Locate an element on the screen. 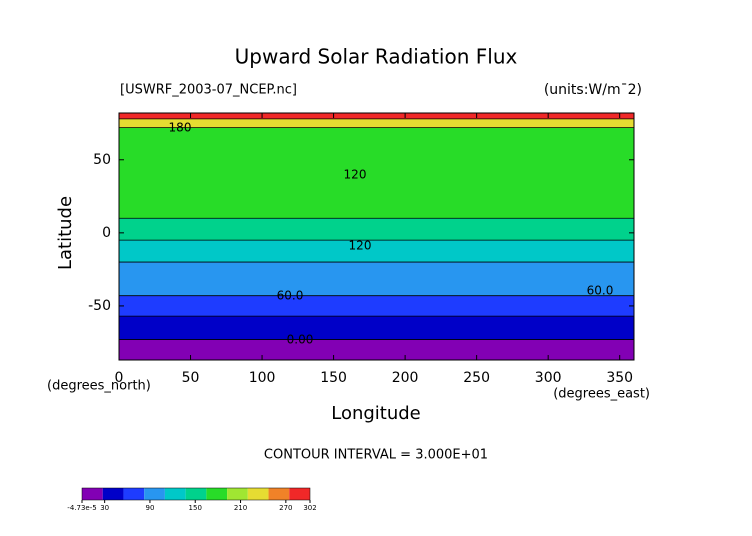 The height and width of the screenshot is (536, 752). x-tick-label: 350 is located at coordinates (619, 378).